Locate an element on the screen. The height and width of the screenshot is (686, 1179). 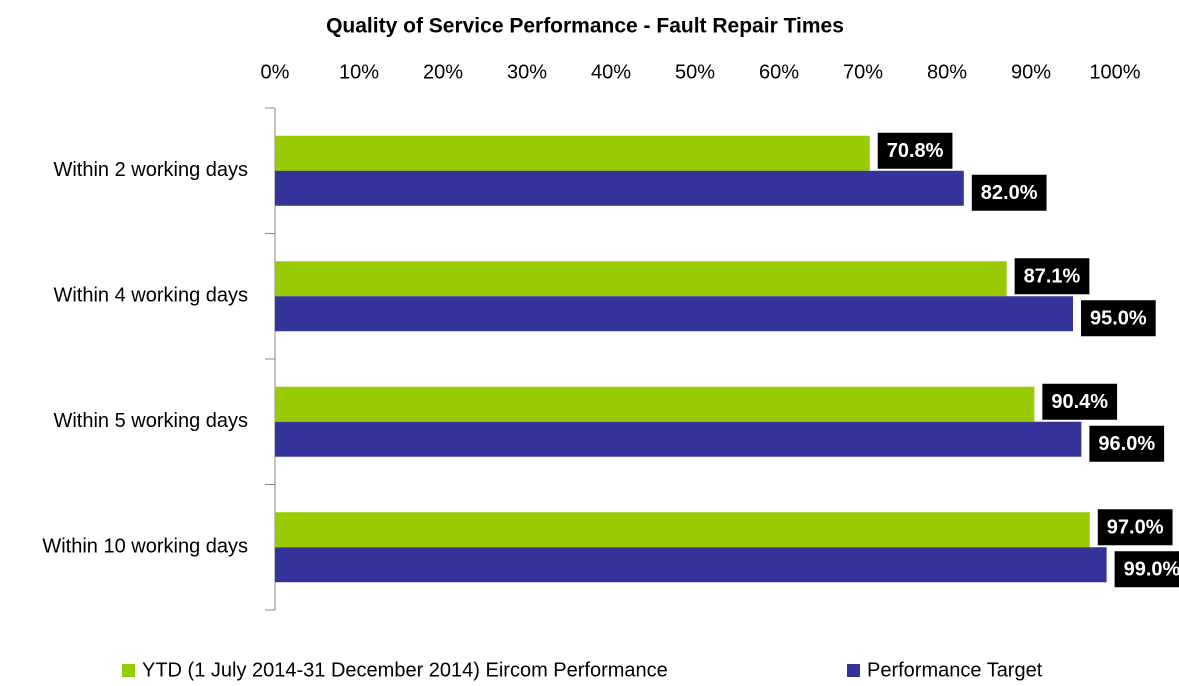
x-tick-label: 30% is located at coordinates (527, 72).